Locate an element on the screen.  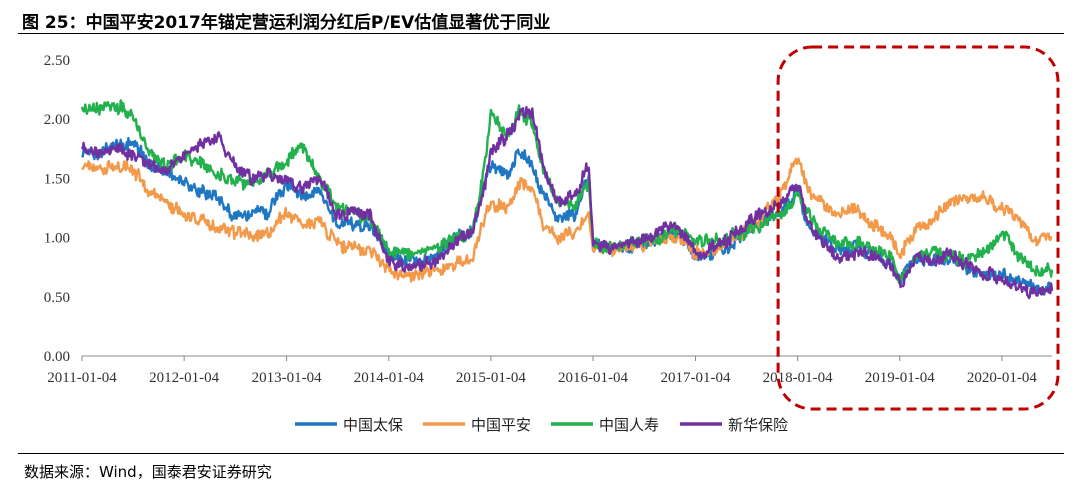
y-tick-label: 1.00 is located at coordinates (57, 239).